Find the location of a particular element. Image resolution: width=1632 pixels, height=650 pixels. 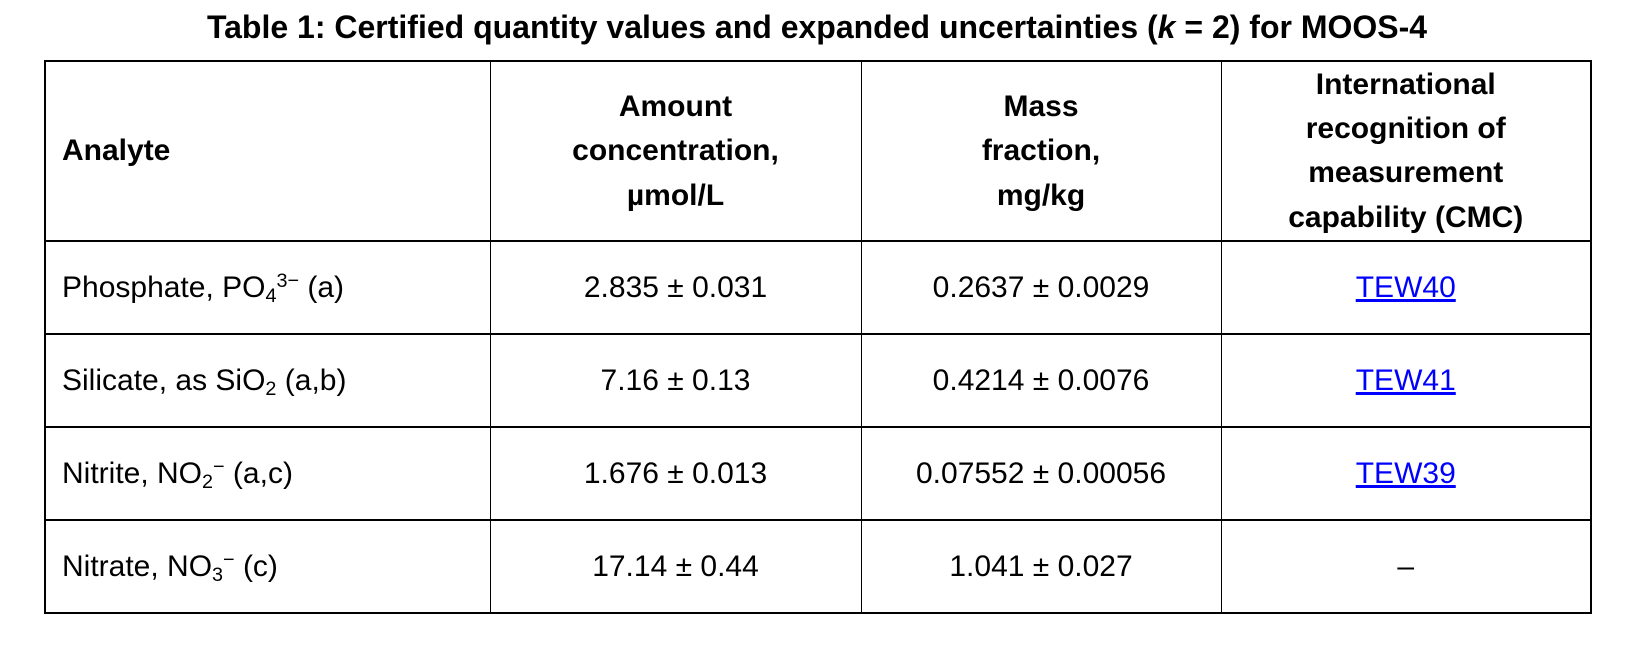

cmc-cell: – is located at coordinates (1406, 567).